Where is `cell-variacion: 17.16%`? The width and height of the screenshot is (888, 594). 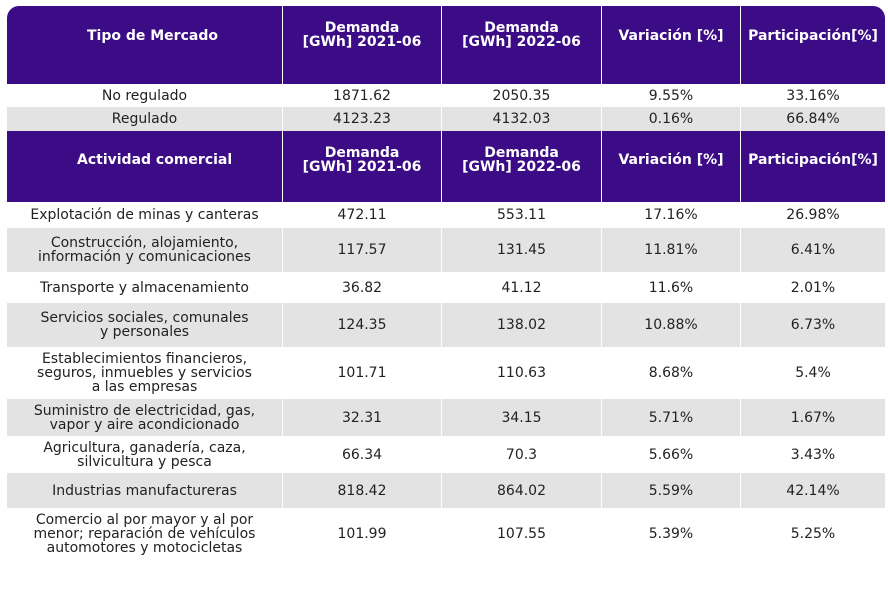 cell-variacion: 17.16% is located at coordinates (671, 215).